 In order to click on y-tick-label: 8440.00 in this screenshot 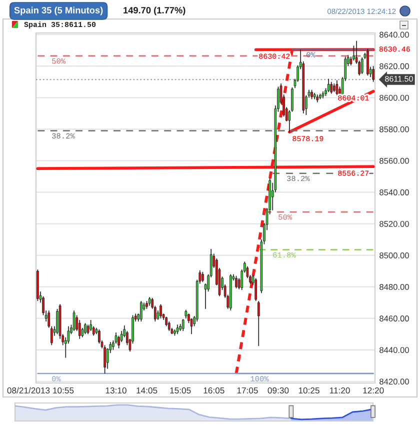, I will do `click(394, 350)`.